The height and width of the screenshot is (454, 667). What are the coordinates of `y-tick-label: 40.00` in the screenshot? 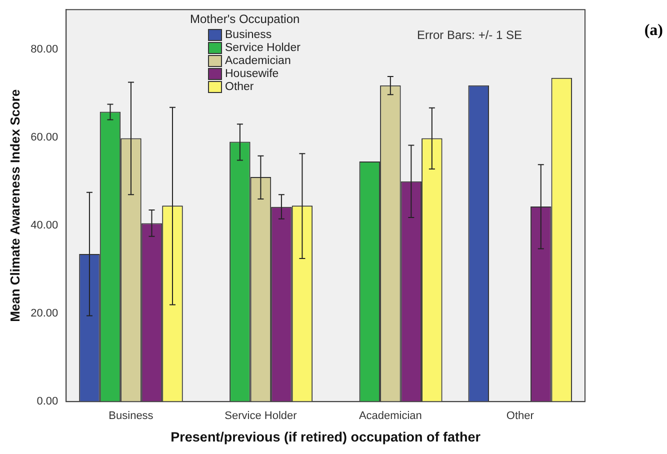 It's located at (44, 225).